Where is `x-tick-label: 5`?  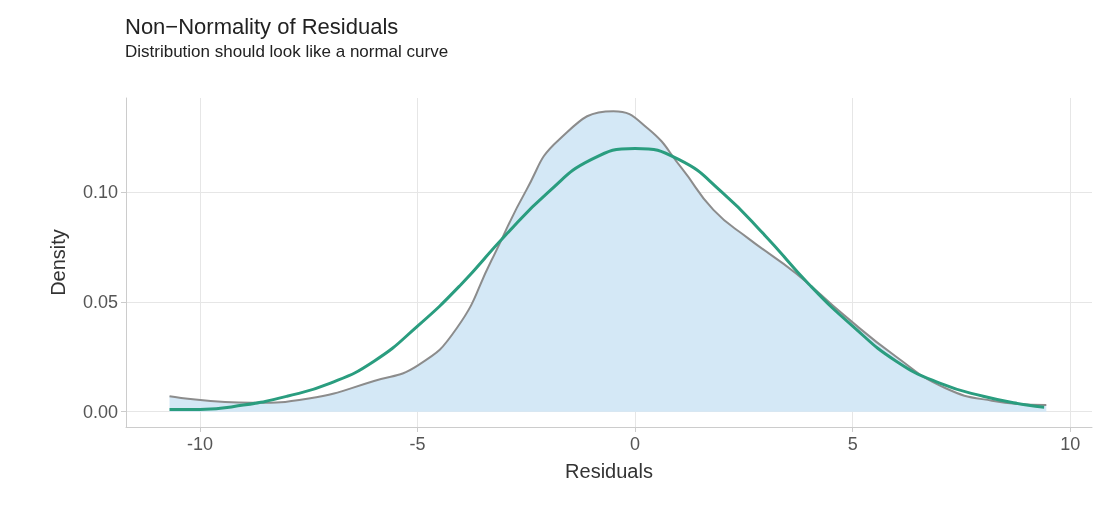
x-tick-label: 5 is located at coordinates (852, 444).